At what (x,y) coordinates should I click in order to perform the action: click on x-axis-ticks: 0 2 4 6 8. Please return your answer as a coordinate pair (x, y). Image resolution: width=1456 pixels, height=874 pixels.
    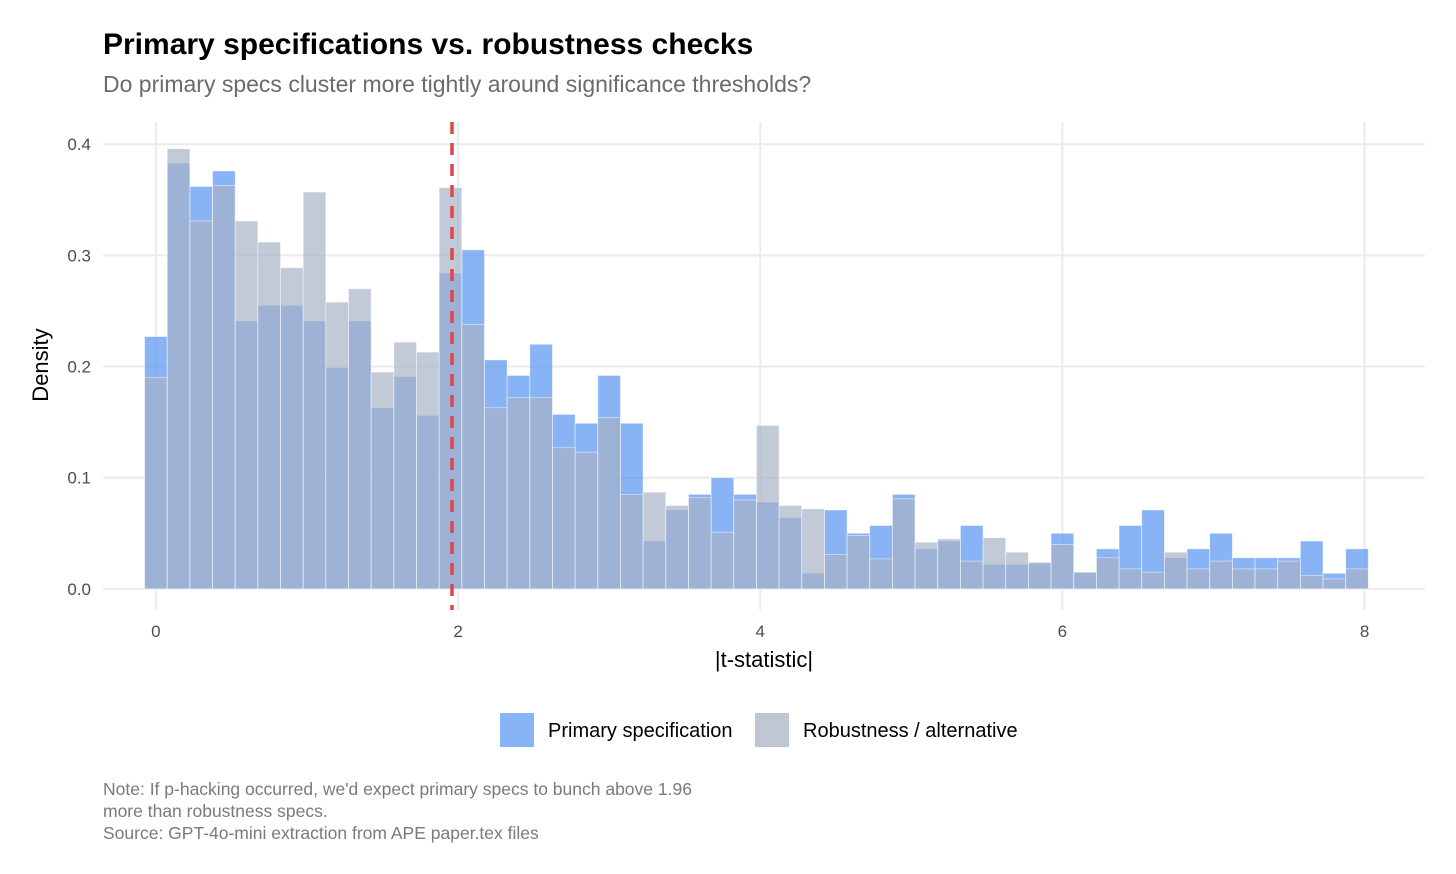
    Looking at the image, I should click on (760, 631).